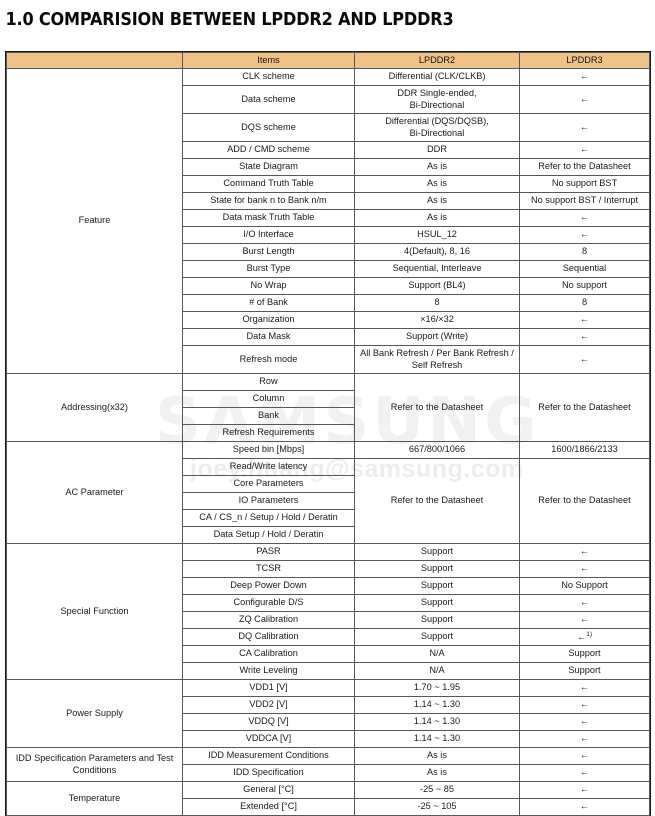 This screenshot has width=655, height=816. I want to click on header-cell-lpddr3: LPDDR3, so click(584, 60).